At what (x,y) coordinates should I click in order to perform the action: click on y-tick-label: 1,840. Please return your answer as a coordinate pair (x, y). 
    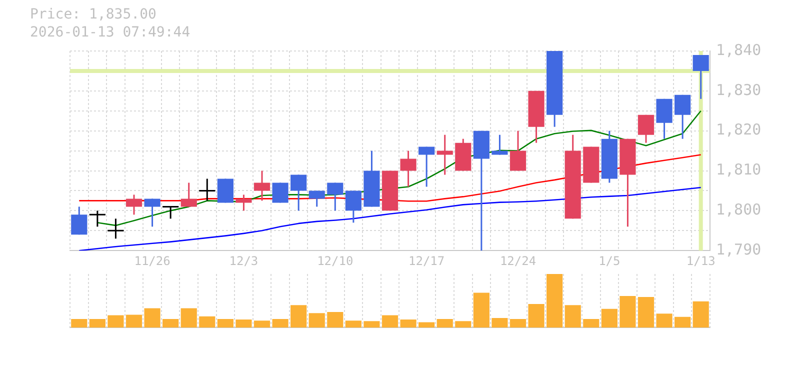
    Looking at the image, I should click on (739, 49).